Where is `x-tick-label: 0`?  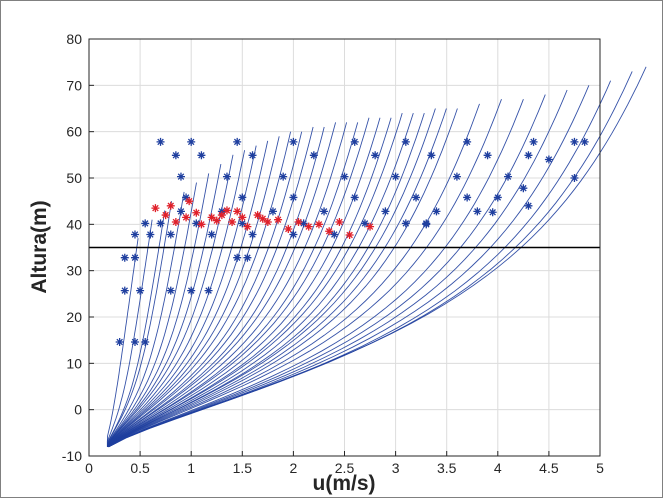 x-tick-label: 0 is located at coordinates (89, 468).